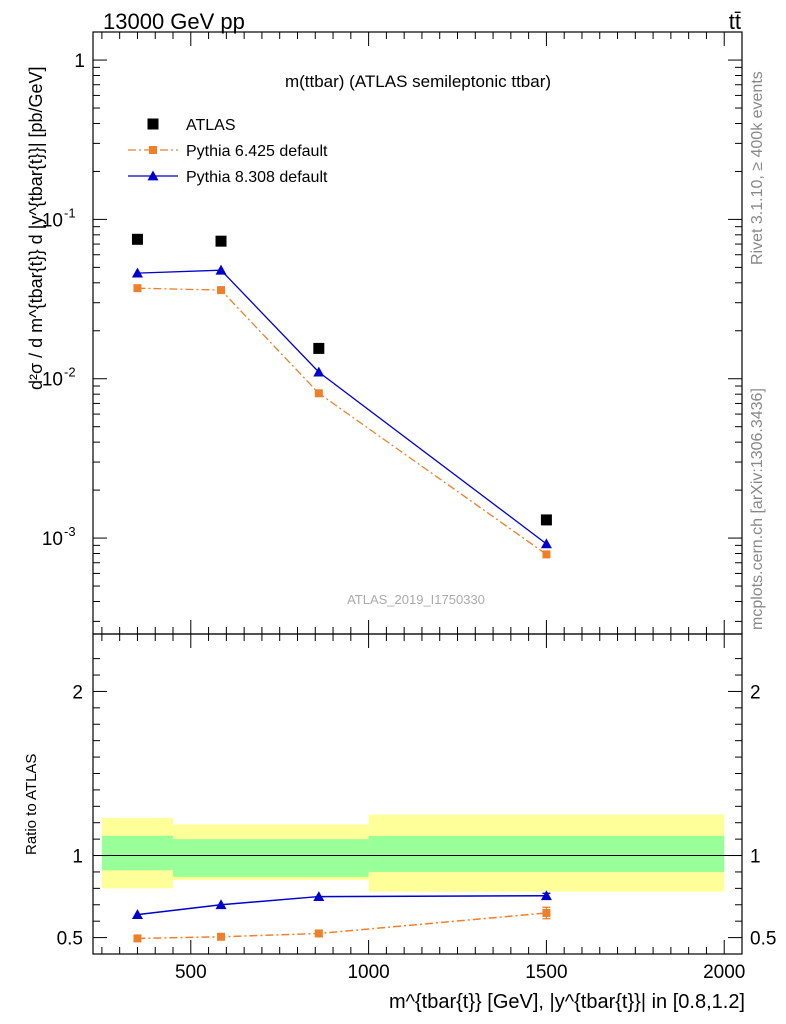 The height and width of the screenshot is (1024, 786). I want to click on legend-marker-pythia6, so click(153, 150).